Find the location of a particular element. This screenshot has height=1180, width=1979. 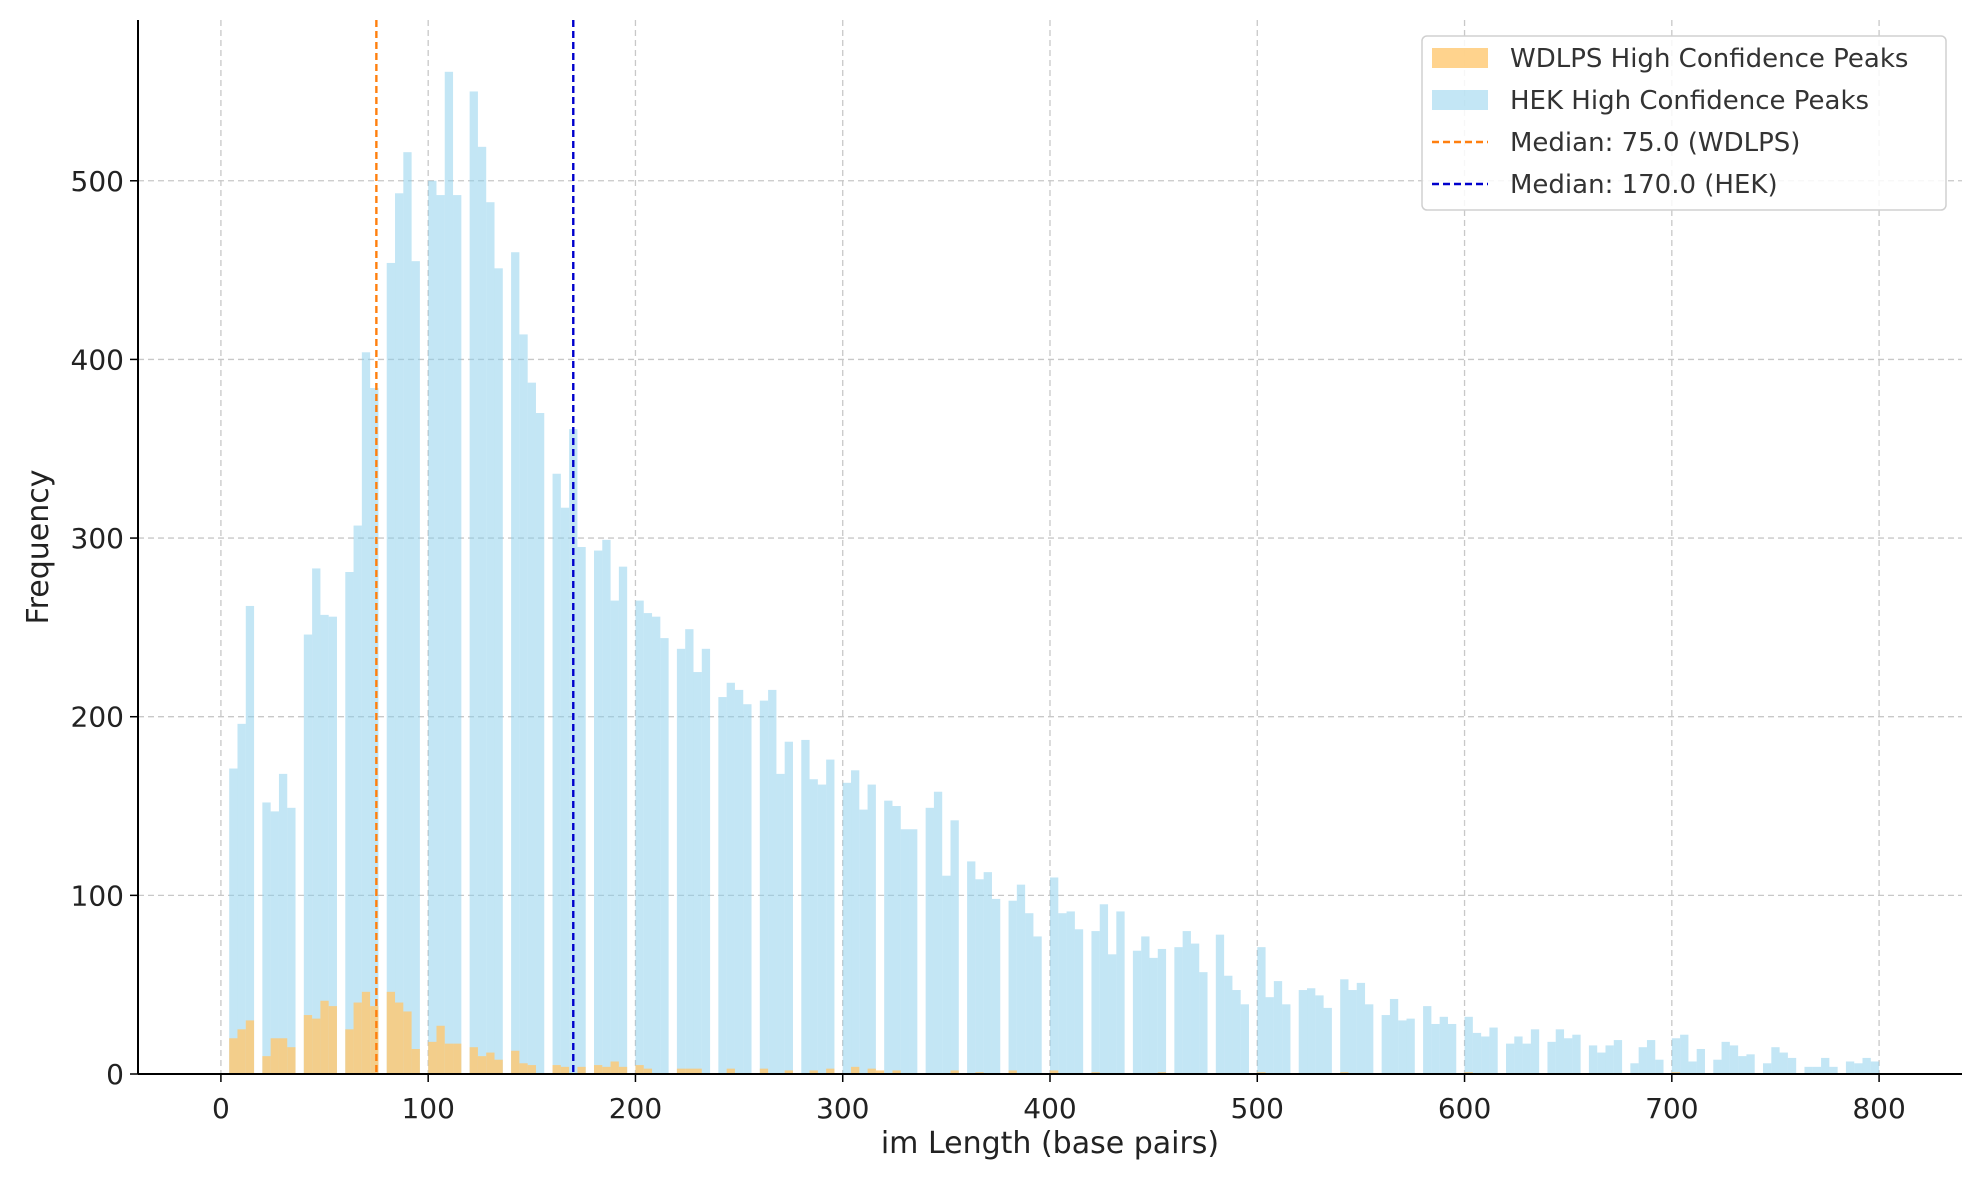

y-tick-label: 400 is located at coordinates (97, 359).